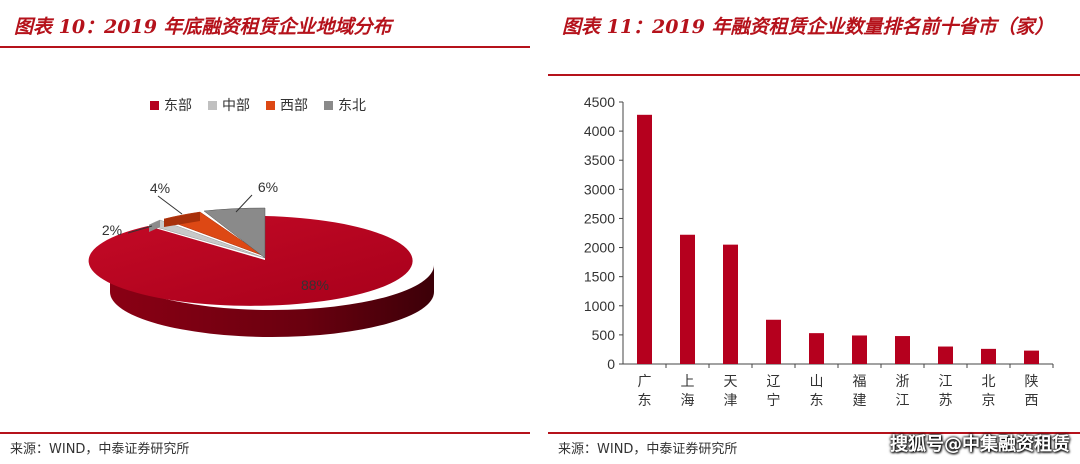 This screenshot has height=464, width=1080. Describe the element at coordinates (688, 400) in the screenshot. I see `x-tick-label-上海-1: 海` at that location.